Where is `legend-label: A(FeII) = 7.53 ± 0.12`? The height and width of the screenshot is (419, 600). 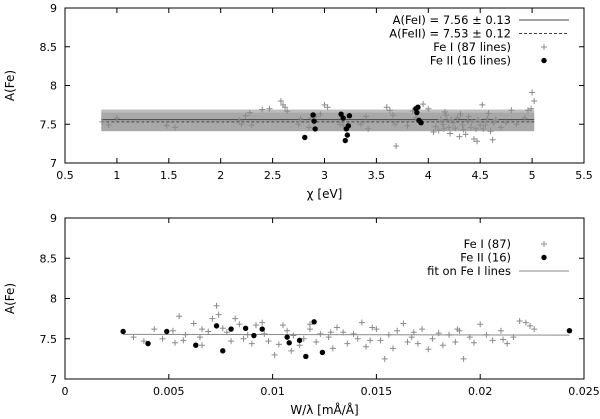 legend-label: A(FeII) = 7.53 ± 0.12 is located at coordinates (450, 34).